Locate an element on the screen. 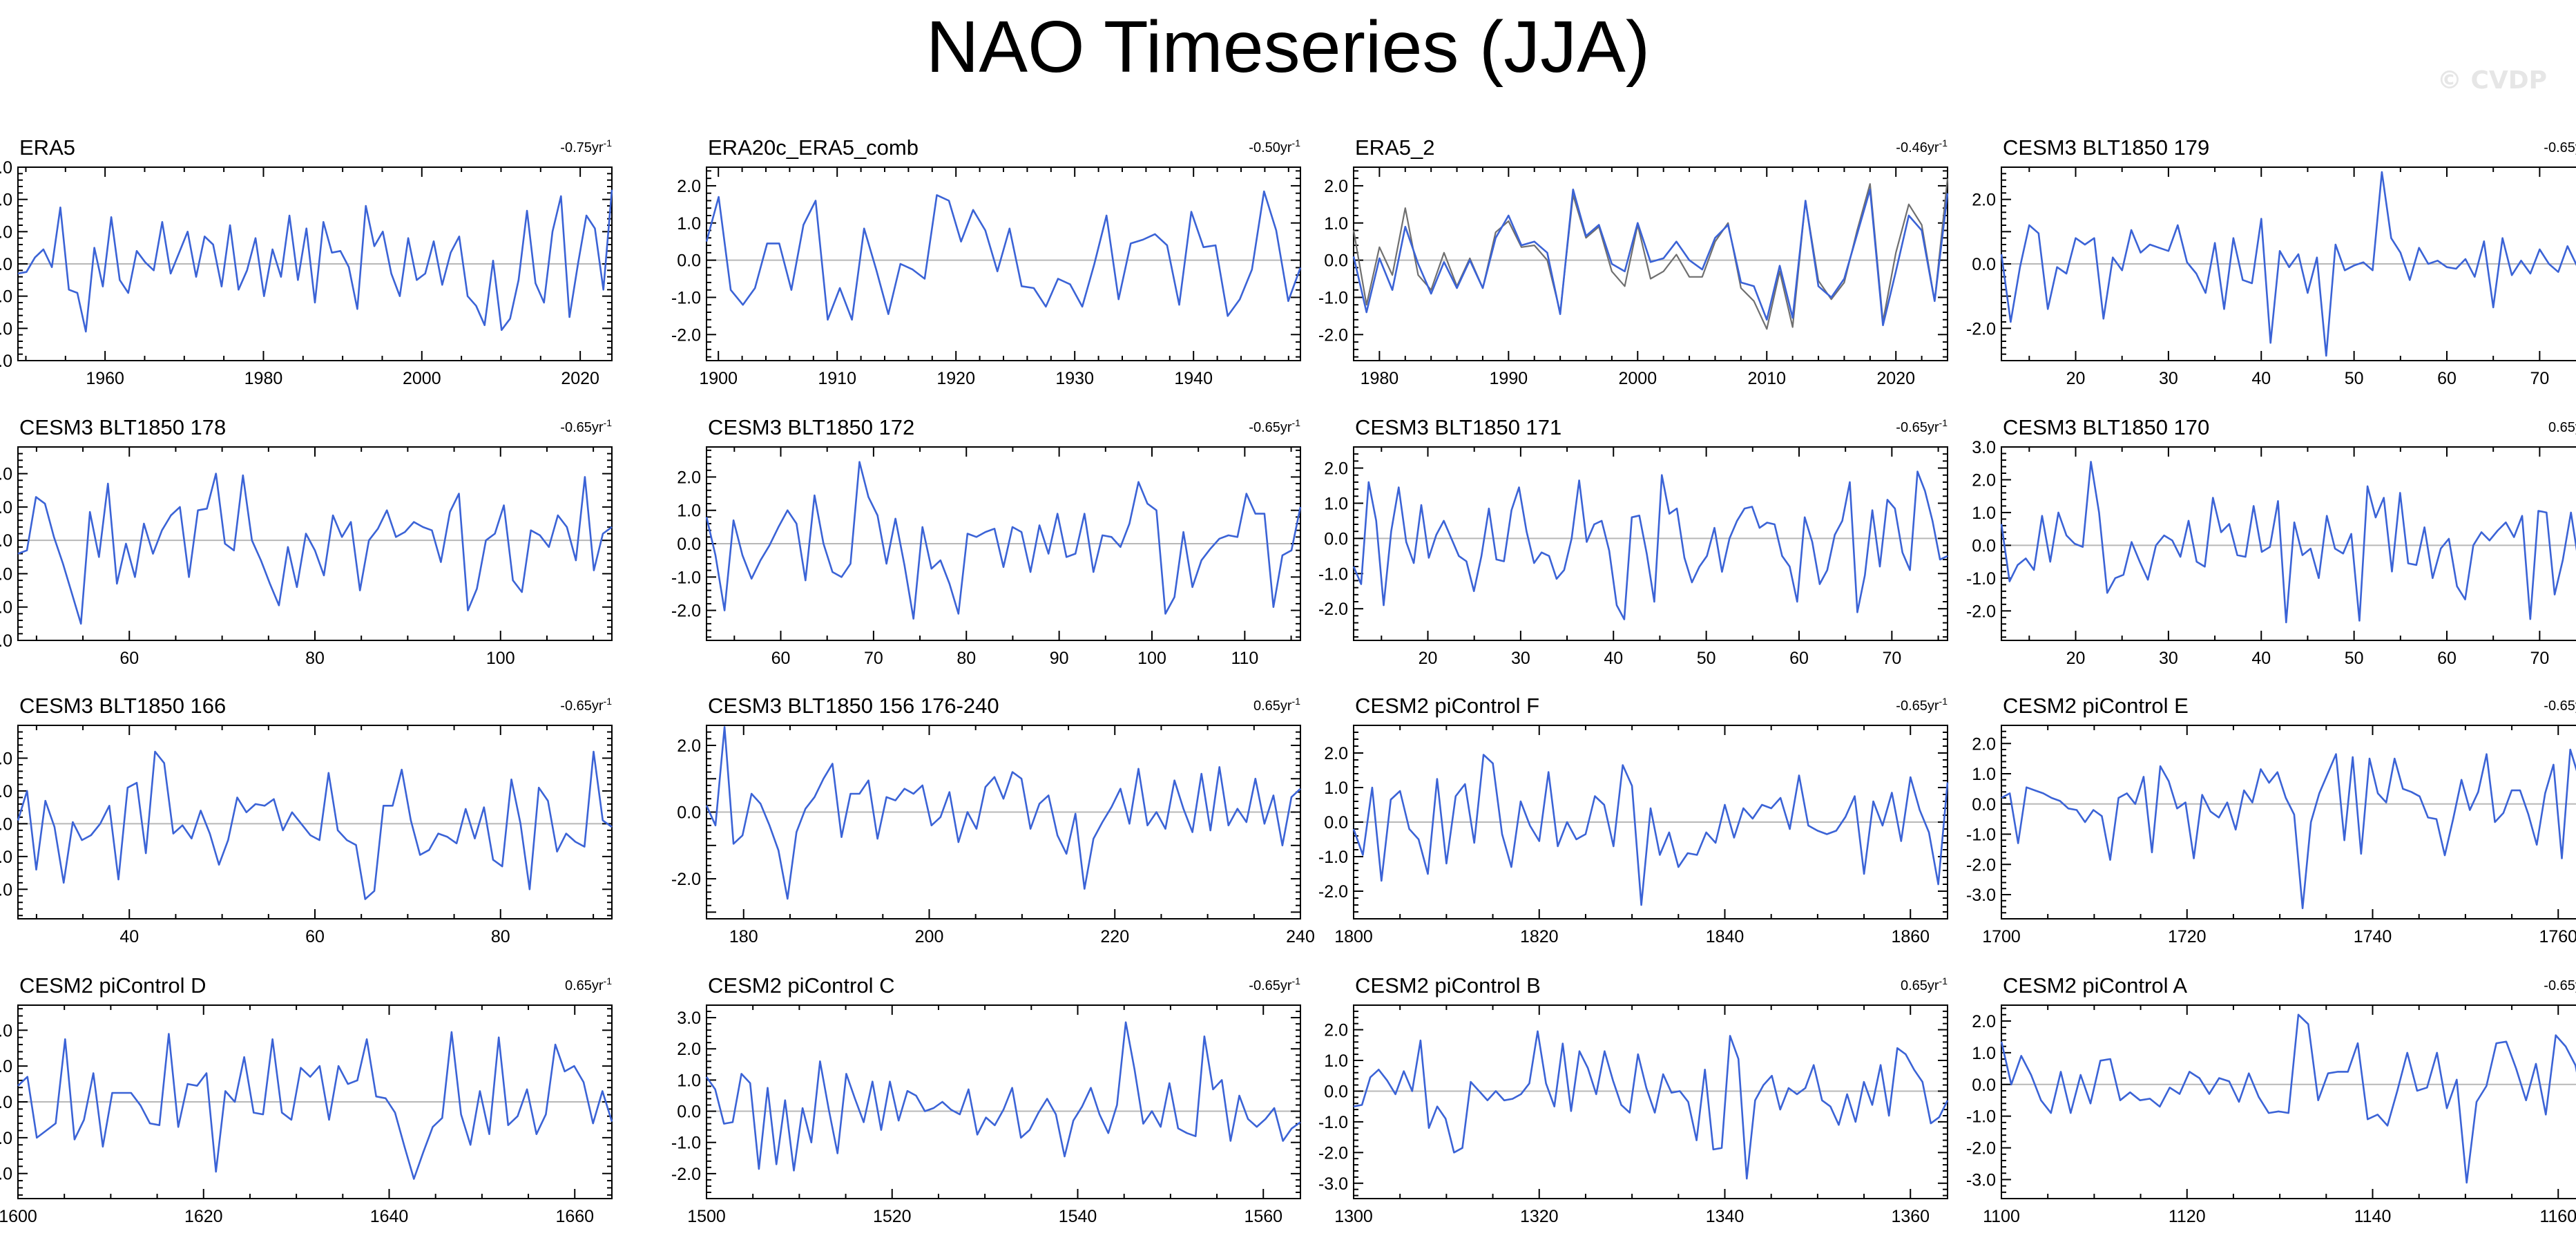 This screenshot has width=2576, height=1258. x-tick-label: 1560 is located at coordinates (1263, 1216).